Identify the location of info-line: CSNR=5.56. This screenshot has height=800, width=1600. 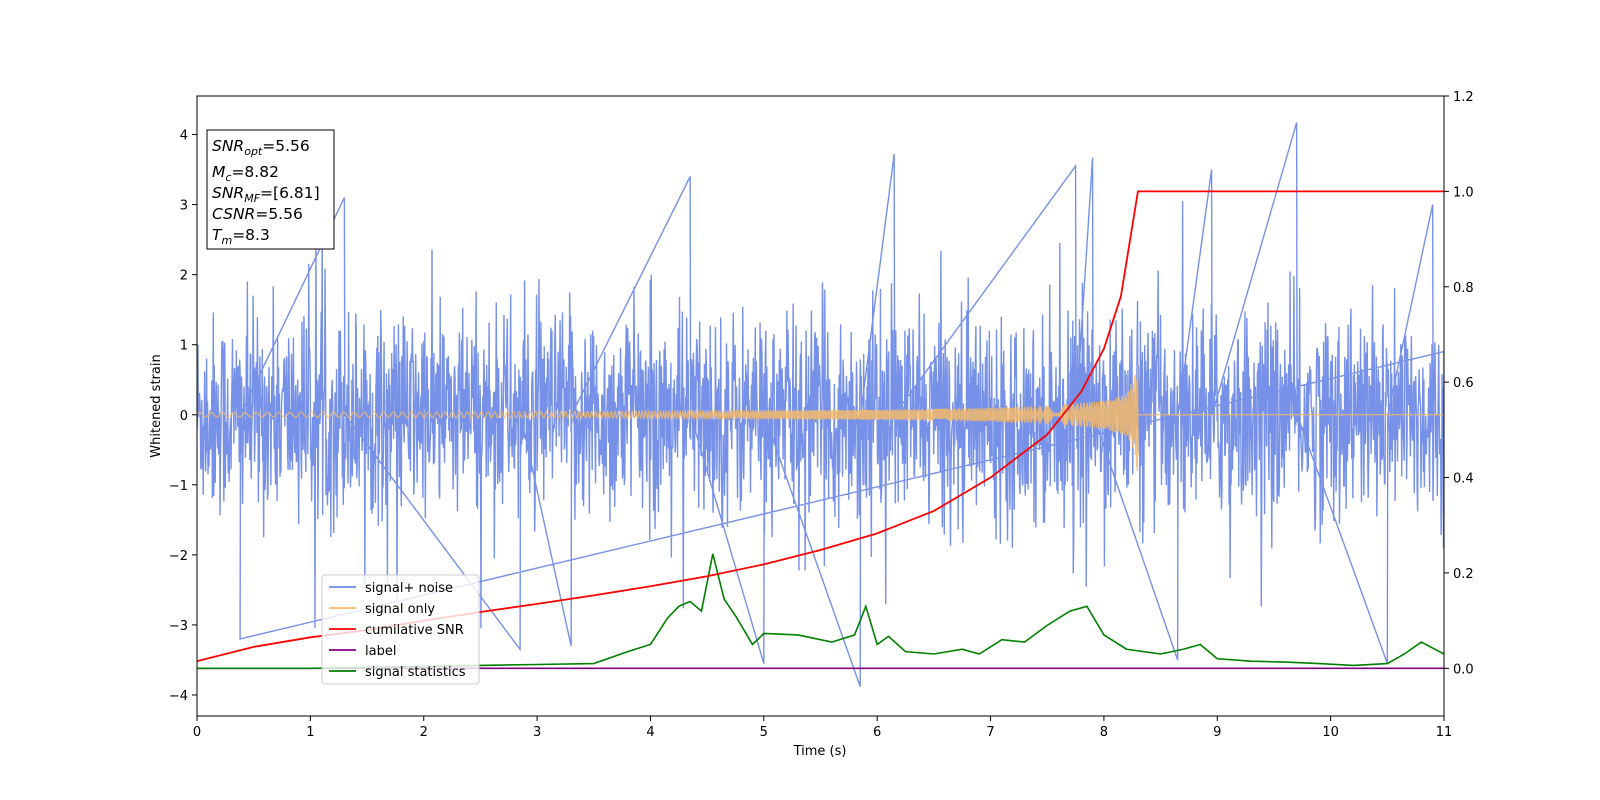
(257, 214).